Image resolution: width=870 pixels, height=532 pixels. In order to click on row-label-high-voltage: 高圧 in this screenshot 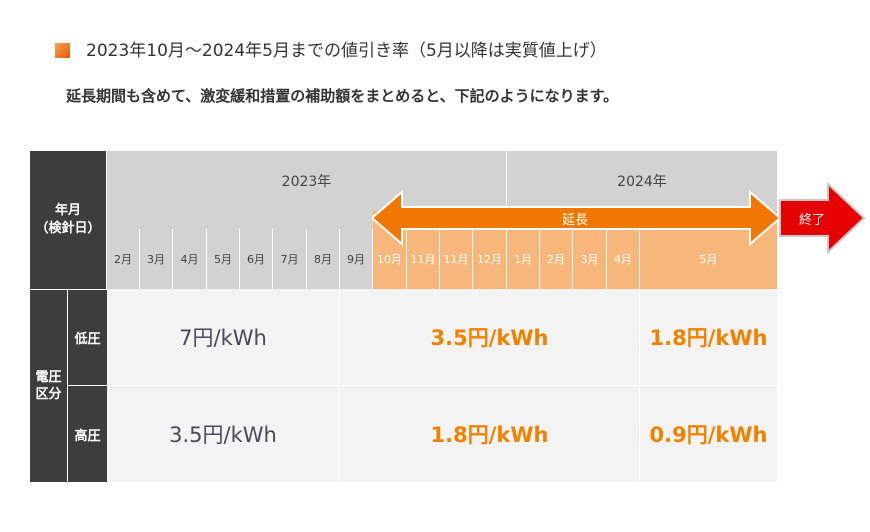, I will do `click(87, 433)`.